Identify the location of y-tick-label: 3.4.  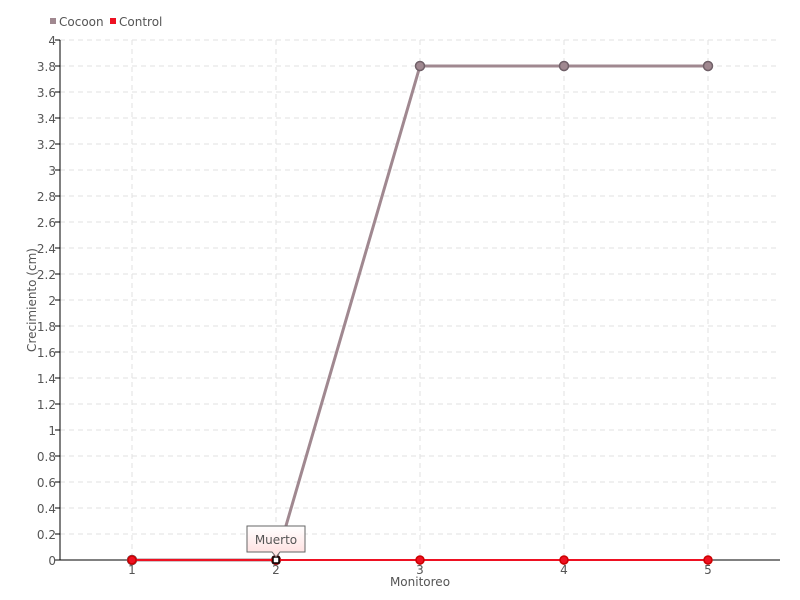
(46, 119).